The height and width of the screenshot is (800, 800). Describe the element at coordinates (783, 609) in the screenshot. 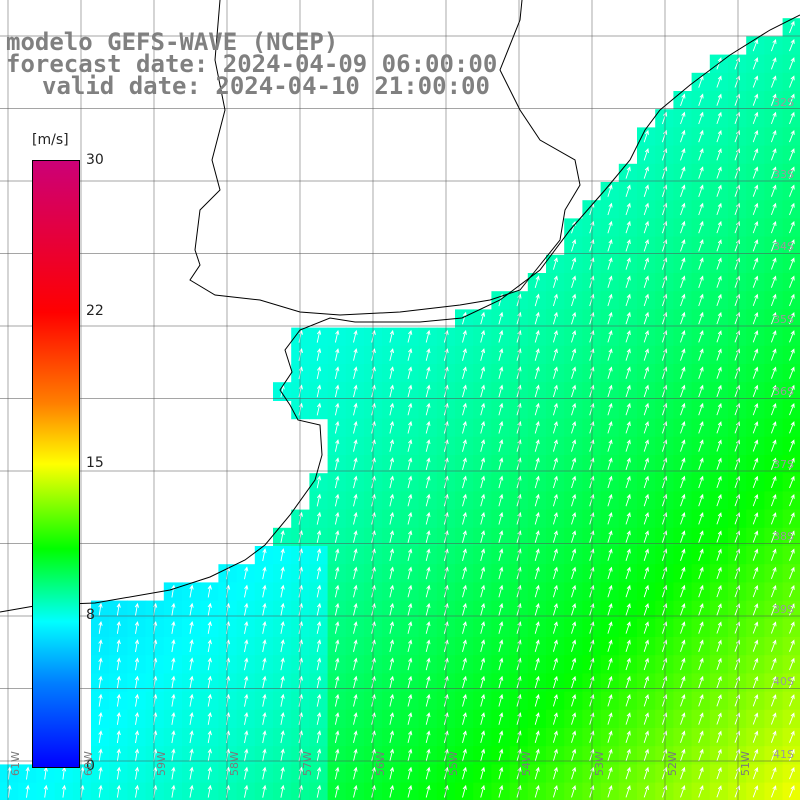

I see `lat-label: 39S` at that location.